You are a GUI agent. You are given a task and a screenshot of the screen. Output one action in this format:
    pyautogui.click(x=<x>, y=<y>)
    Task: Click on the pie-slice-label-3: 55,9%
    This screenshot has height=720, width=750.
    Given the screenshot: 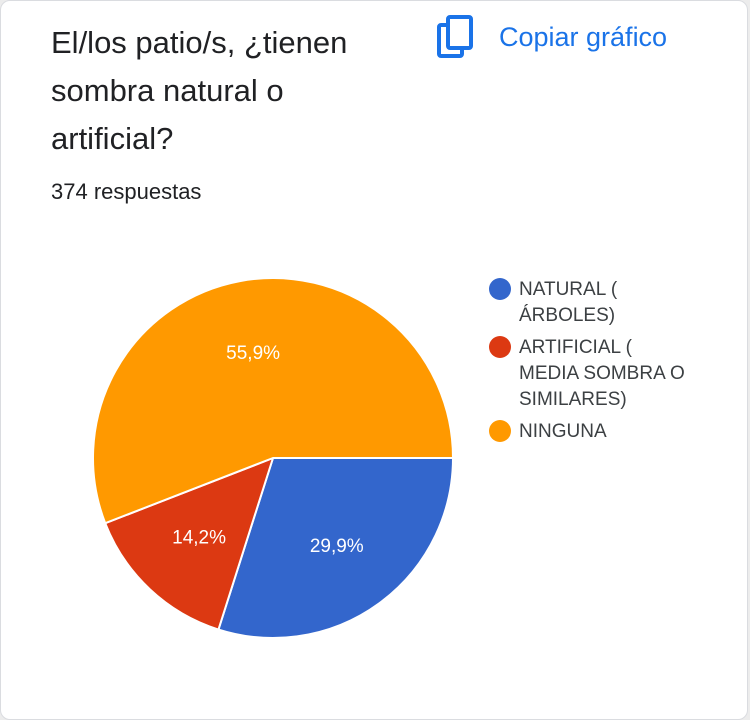 What is the action you would take?
    pyautogui.click(x=253, y=353)
    